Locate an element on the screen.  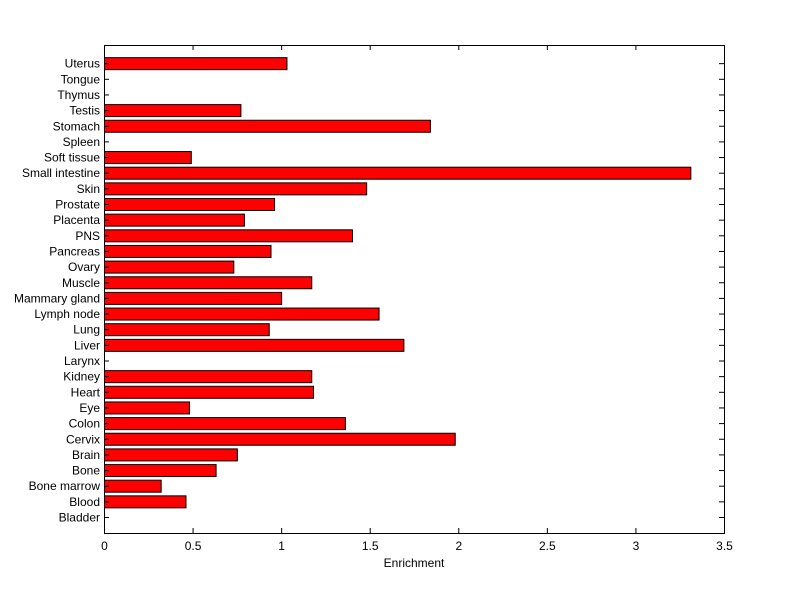
y-tick-label: PNS is located at coordinates (87, 236).